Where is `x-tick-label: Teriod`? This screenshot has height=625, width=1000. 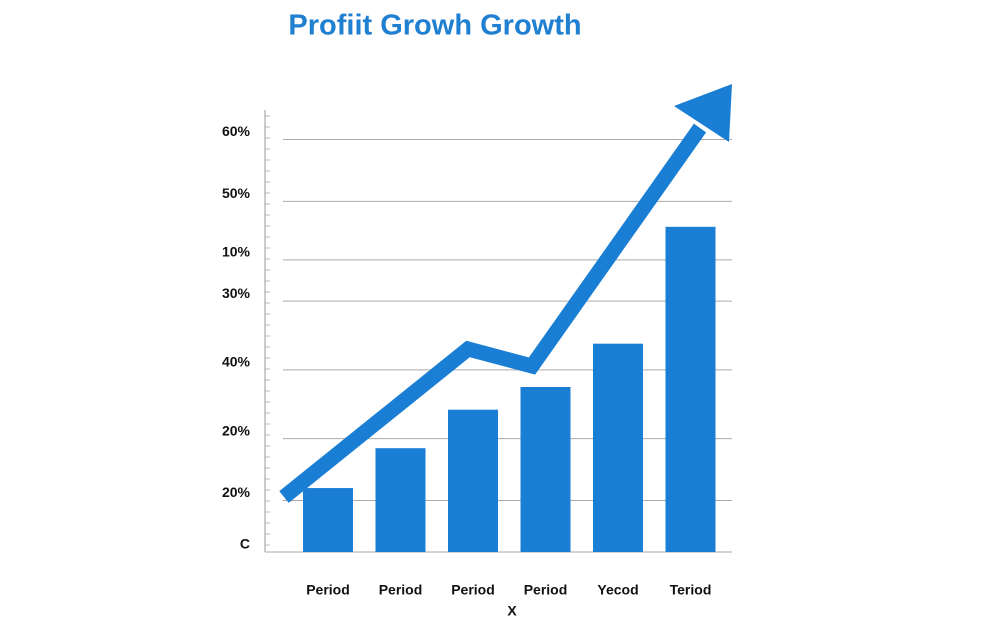
x-tick-label: Teriod is located at coordinates (691, 590).